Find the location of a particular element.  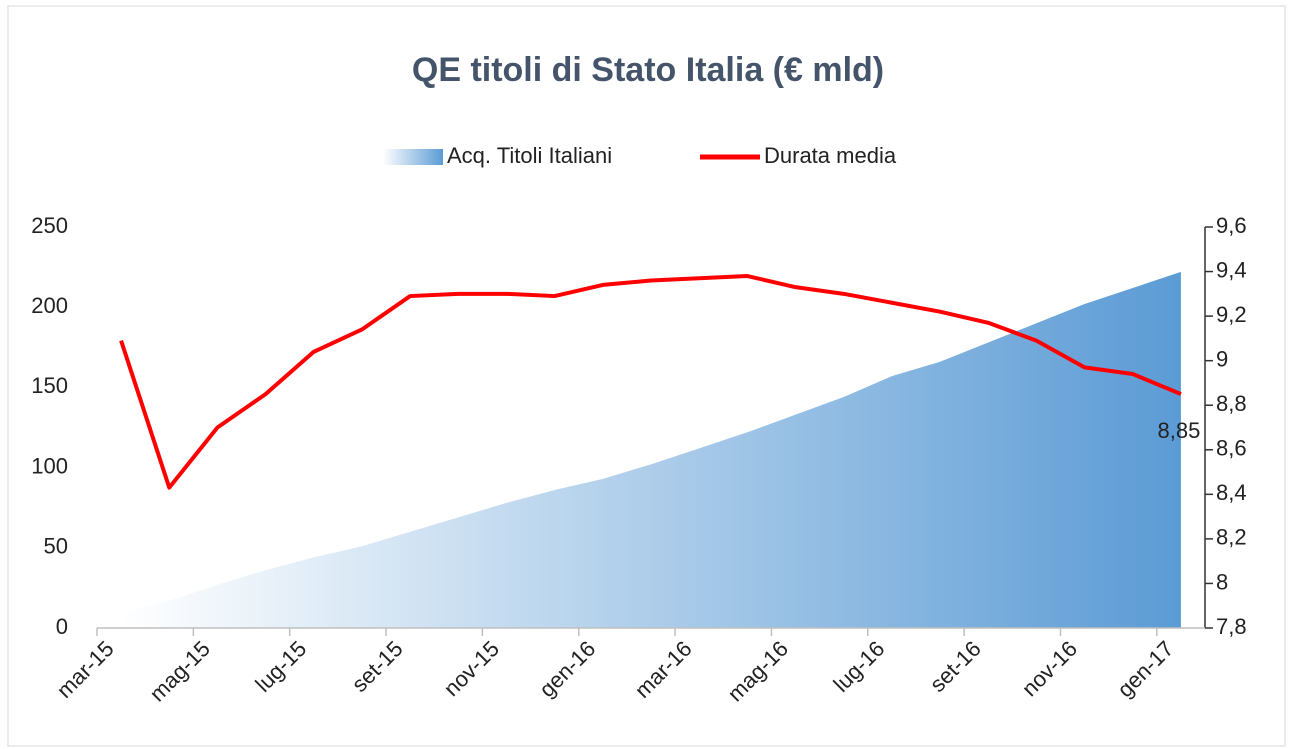

x-tick-label: mag-16 is located at coordinates (758, 671).